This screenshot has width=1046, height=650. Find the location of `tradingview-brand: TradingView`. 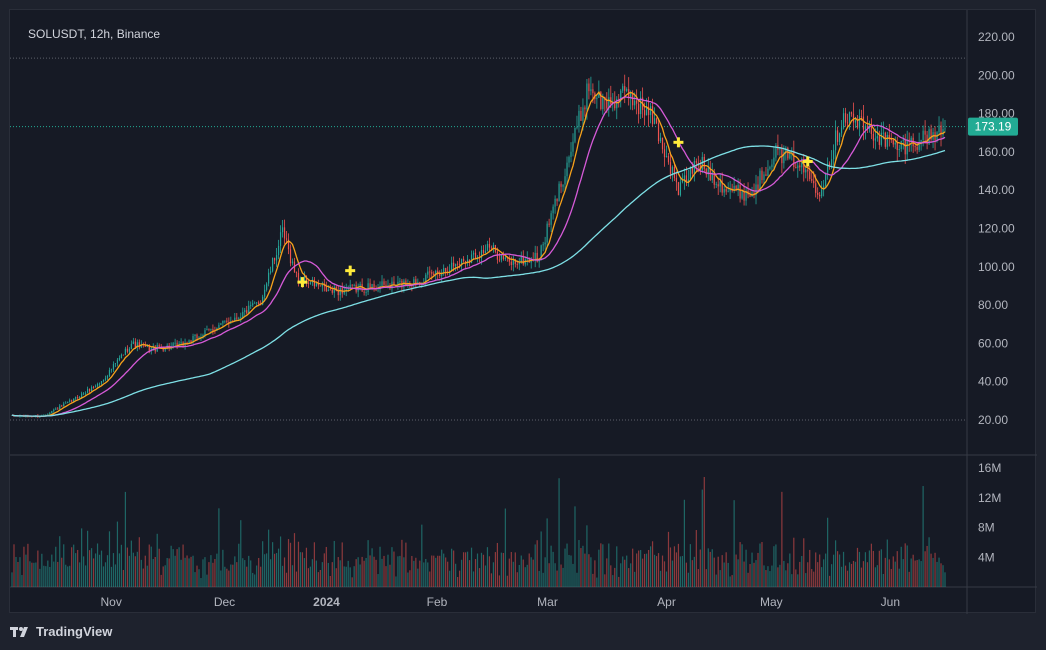

tradingview-brand: TradingView is located at coordinates (61, 631).